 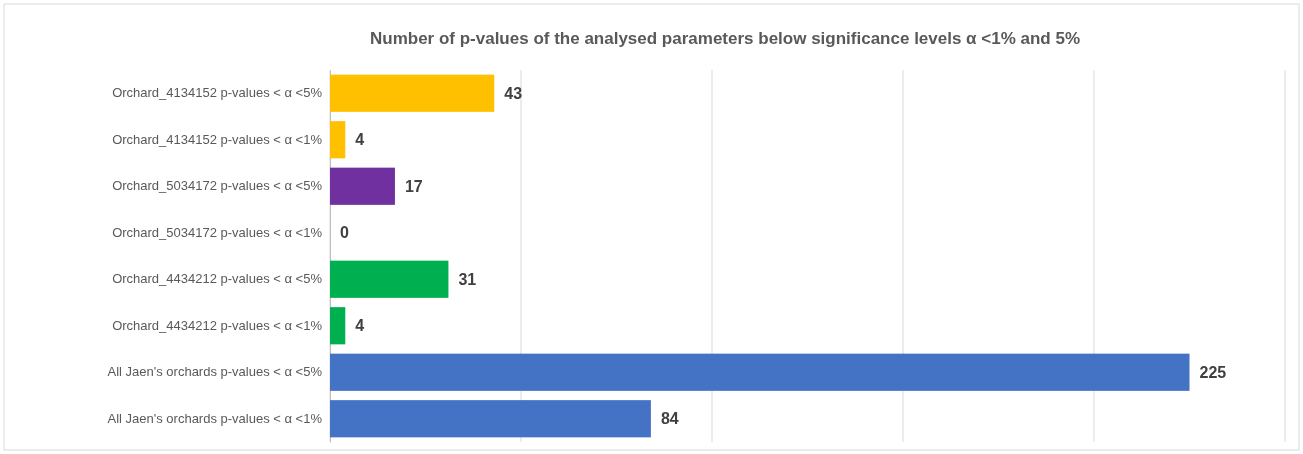 I want to click on data-label: 84, so click(x=669, y=419).